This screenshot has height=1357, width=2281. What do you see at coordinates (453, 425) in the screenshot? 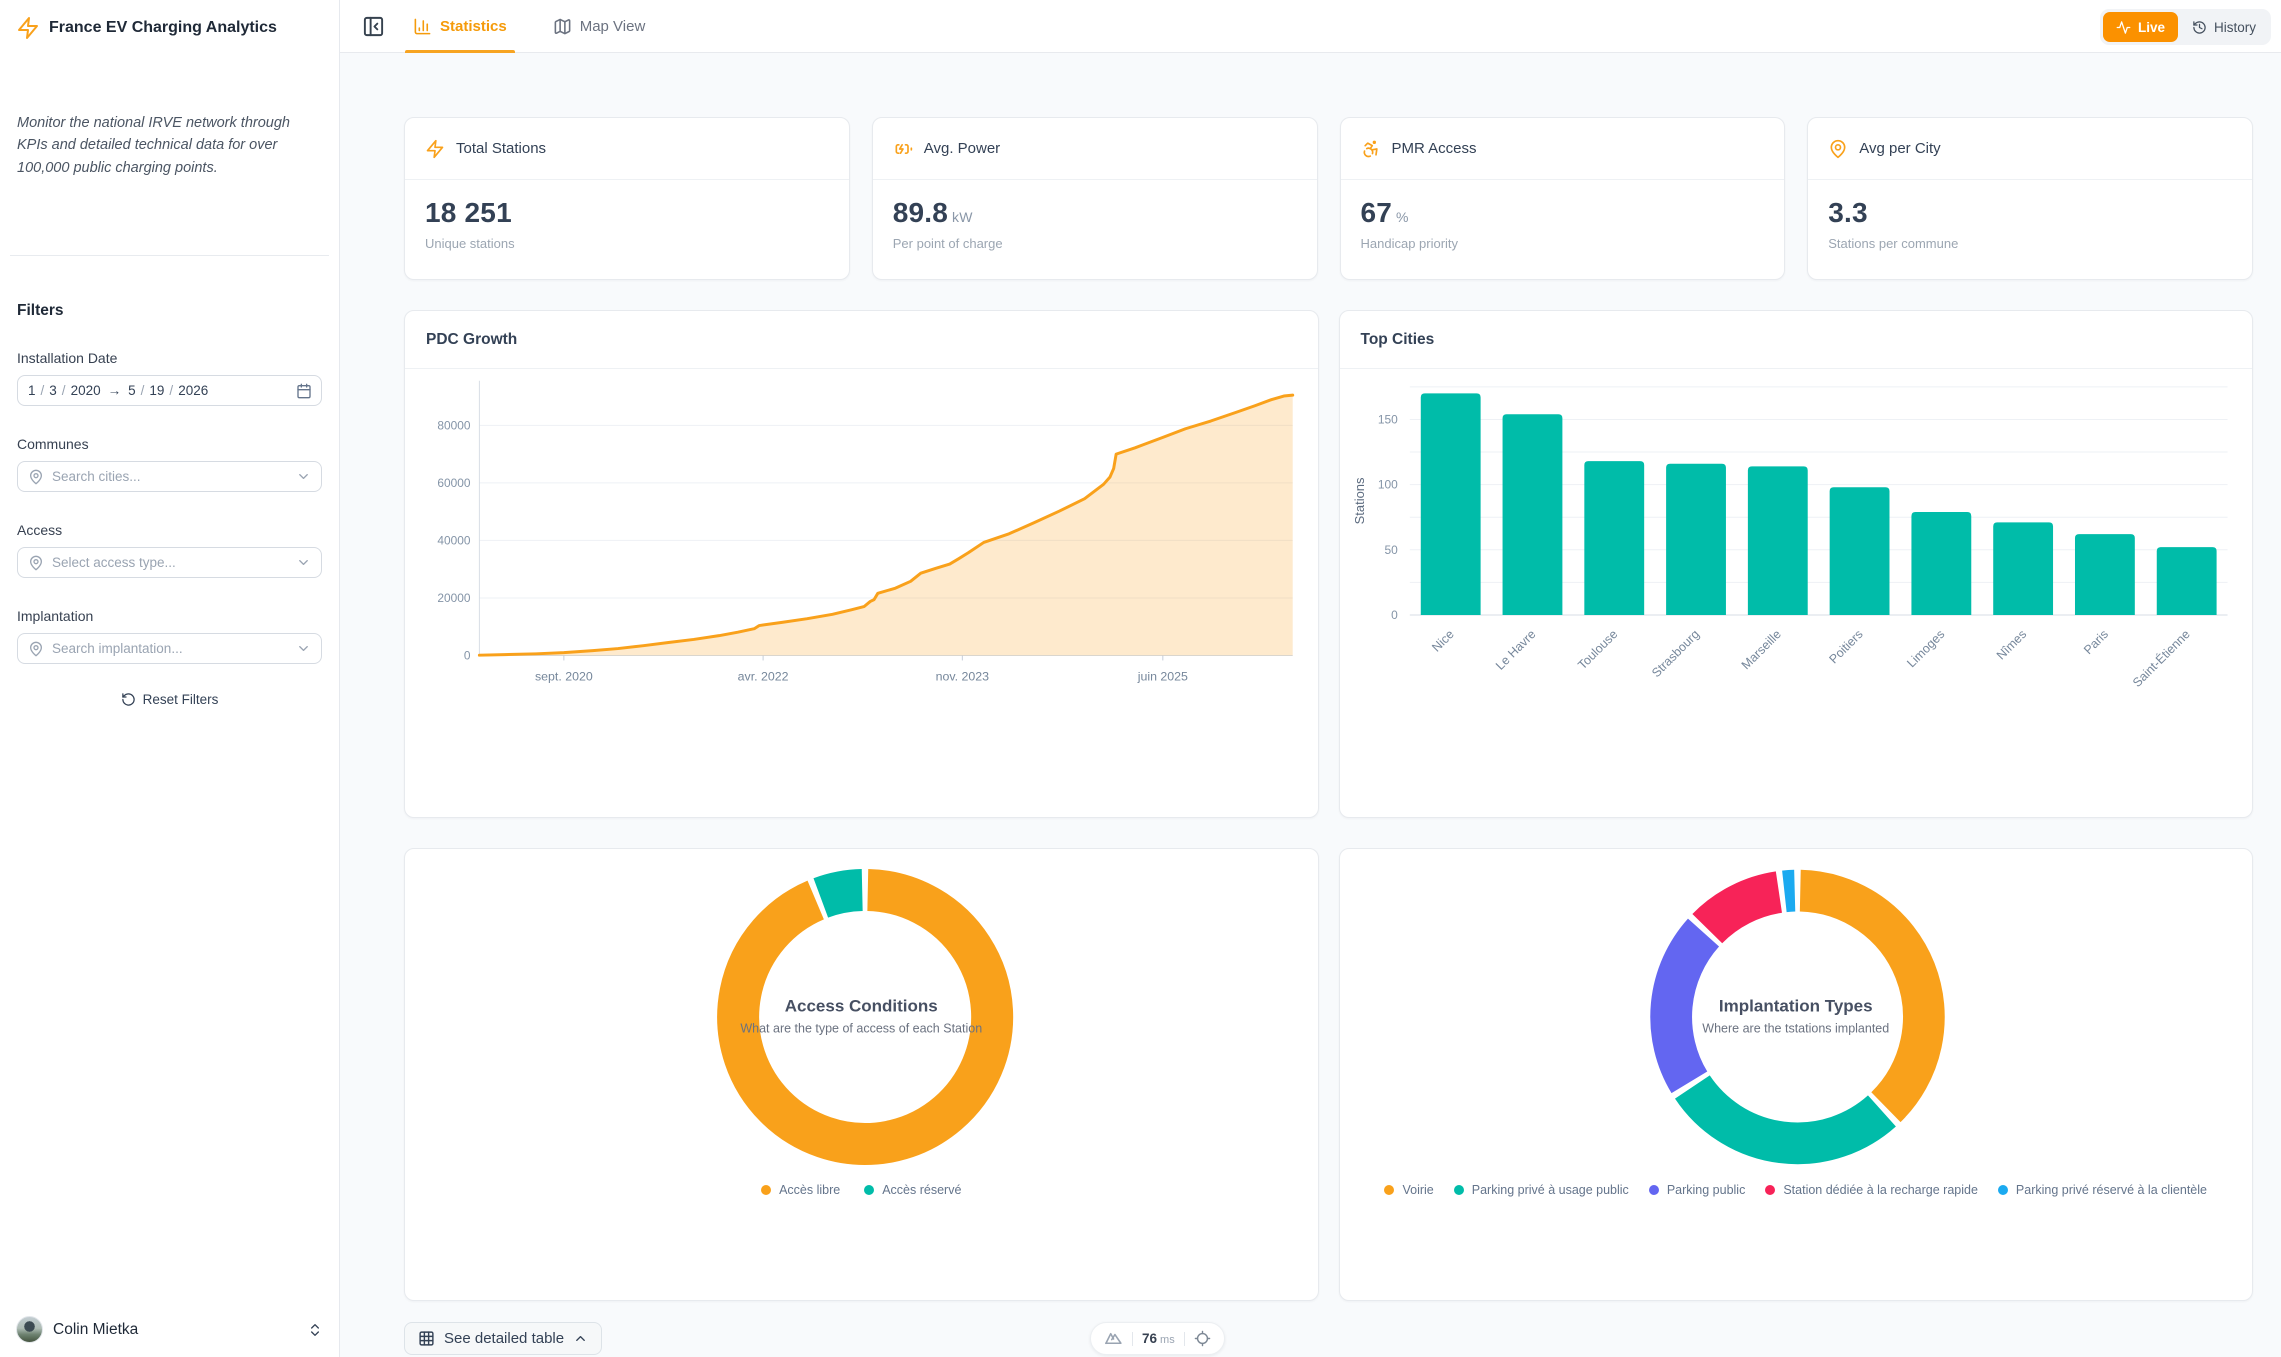
I see `svg-text: 80000` at bounding box center [453, 425].